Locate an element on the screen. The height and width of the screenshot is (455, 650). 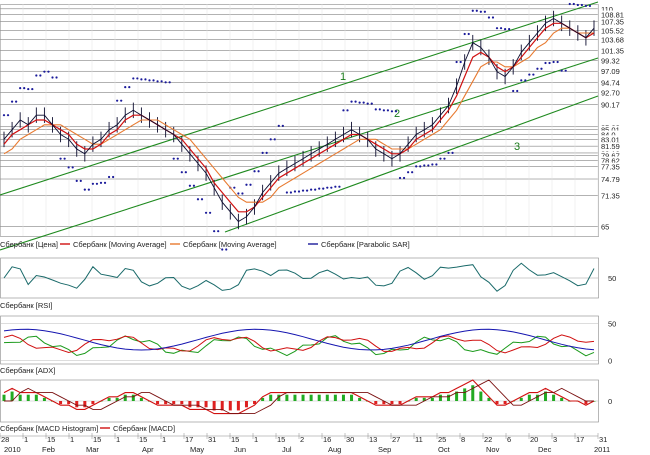
x-month-label: May is located at coordinates (197, 449).